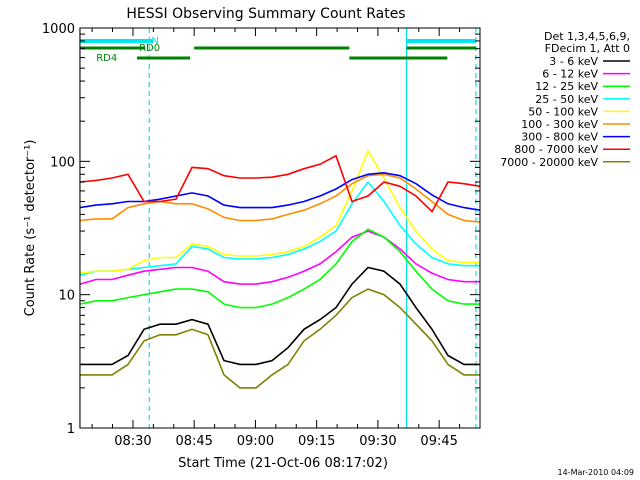 This screenshot has height=480, width=640. I want to click on x-tick-label: 09:00, so click(255, 441).